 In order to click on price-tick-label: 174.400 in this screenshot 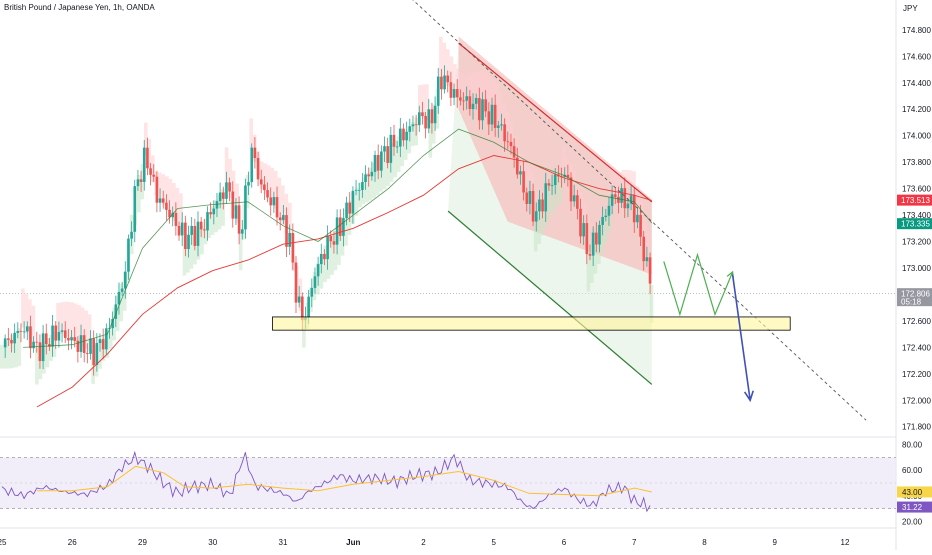, I will do `click(916, 83)`.